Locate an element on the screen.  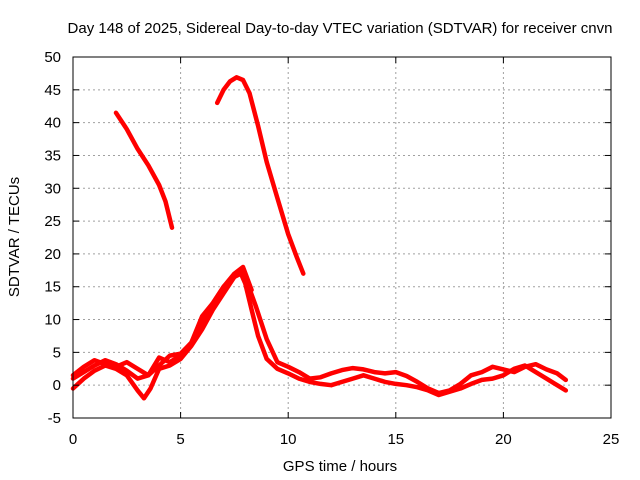
y-tick-label: 30 is located at coordinates (52, 188).